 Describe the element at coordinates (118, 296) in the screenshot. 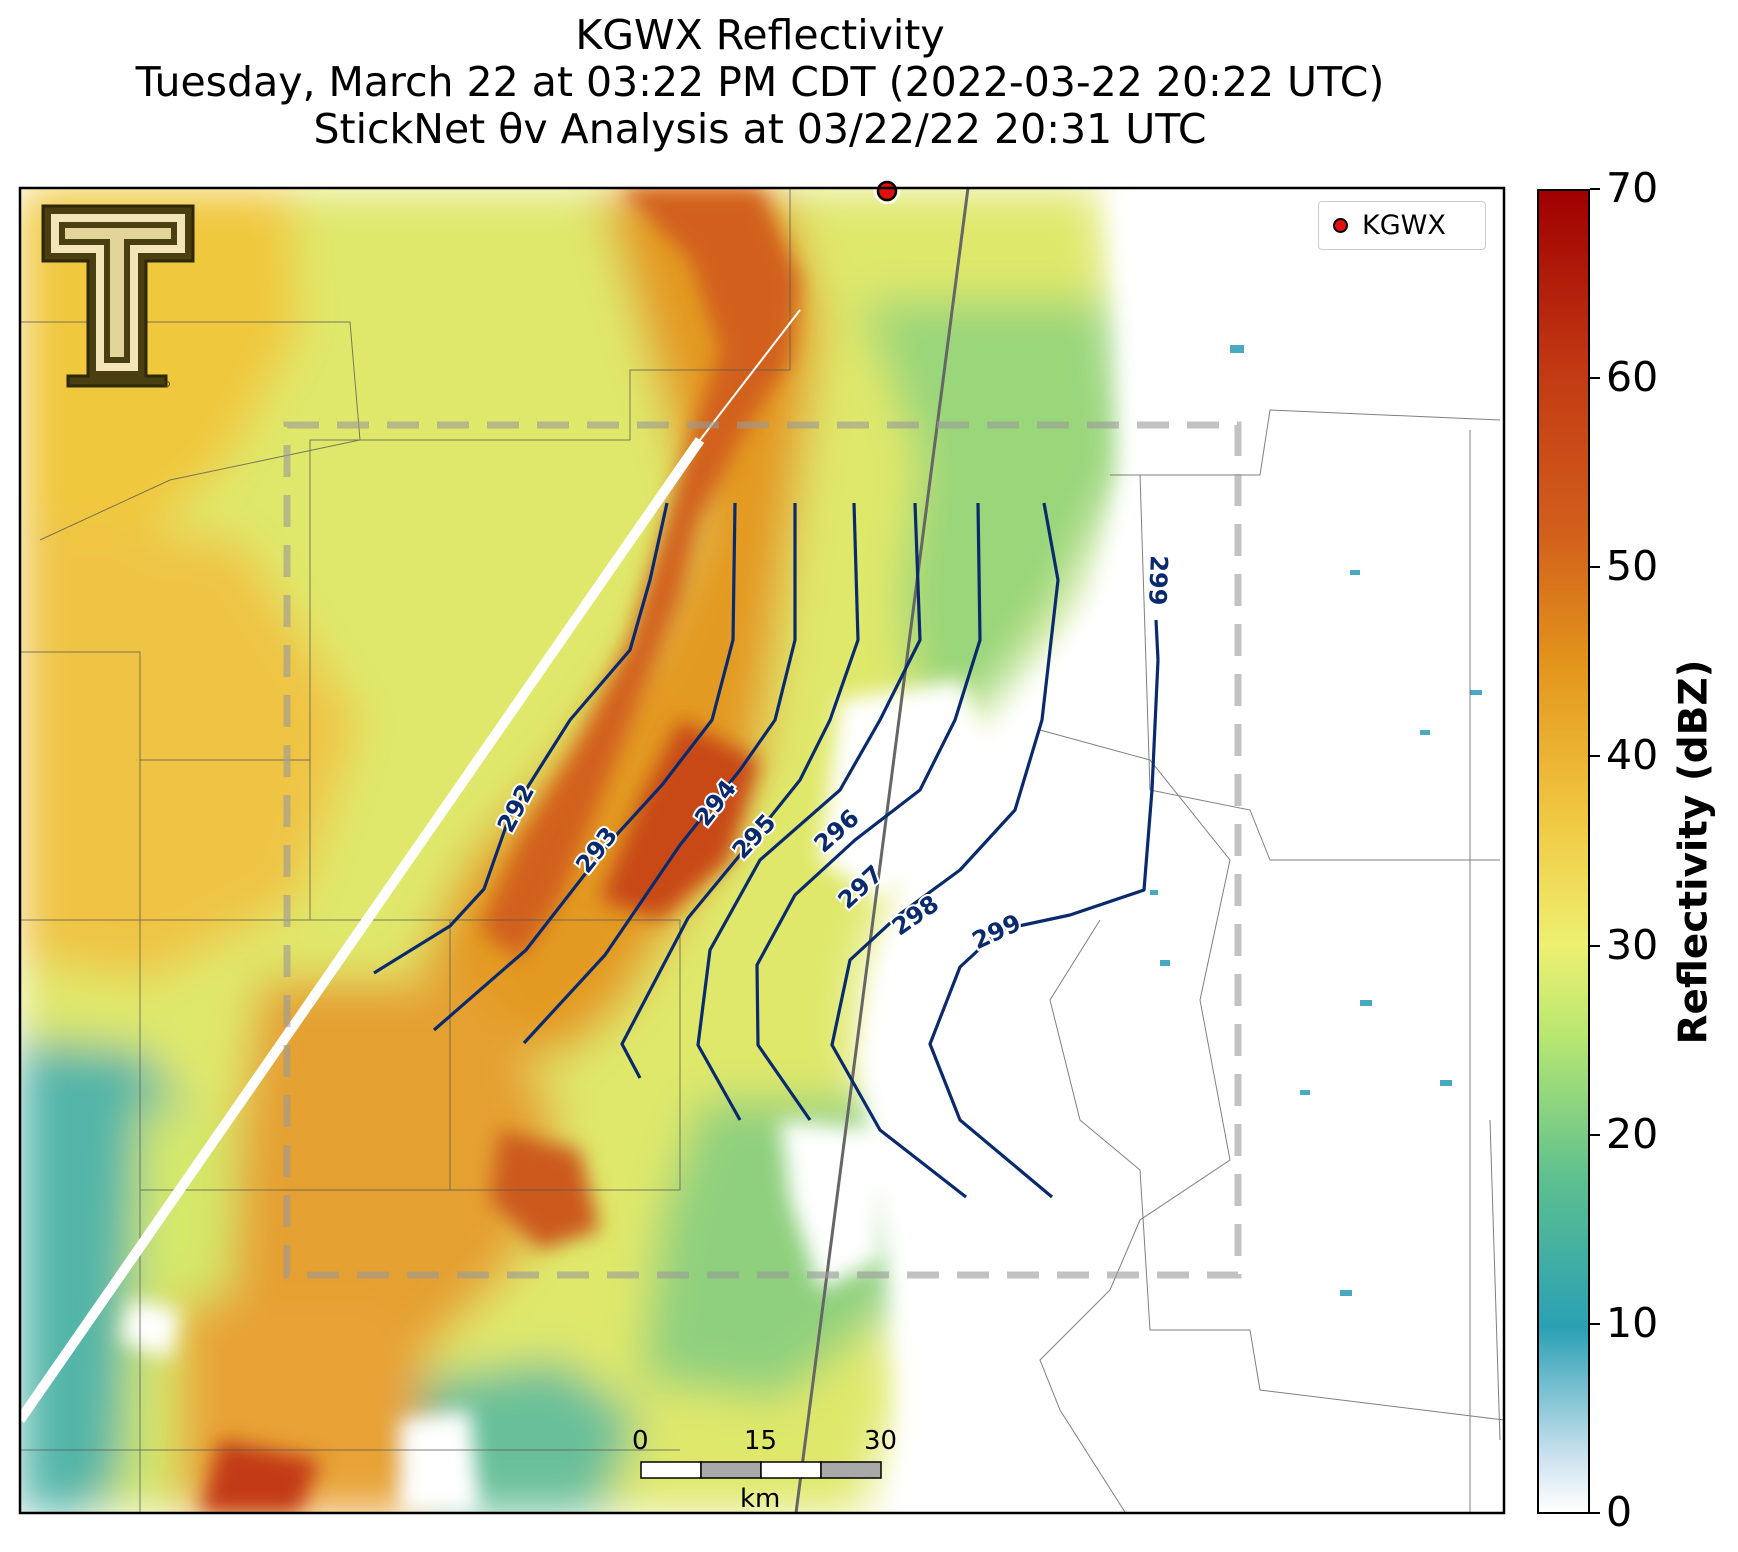

I see `texas-tech-logo` at that location.